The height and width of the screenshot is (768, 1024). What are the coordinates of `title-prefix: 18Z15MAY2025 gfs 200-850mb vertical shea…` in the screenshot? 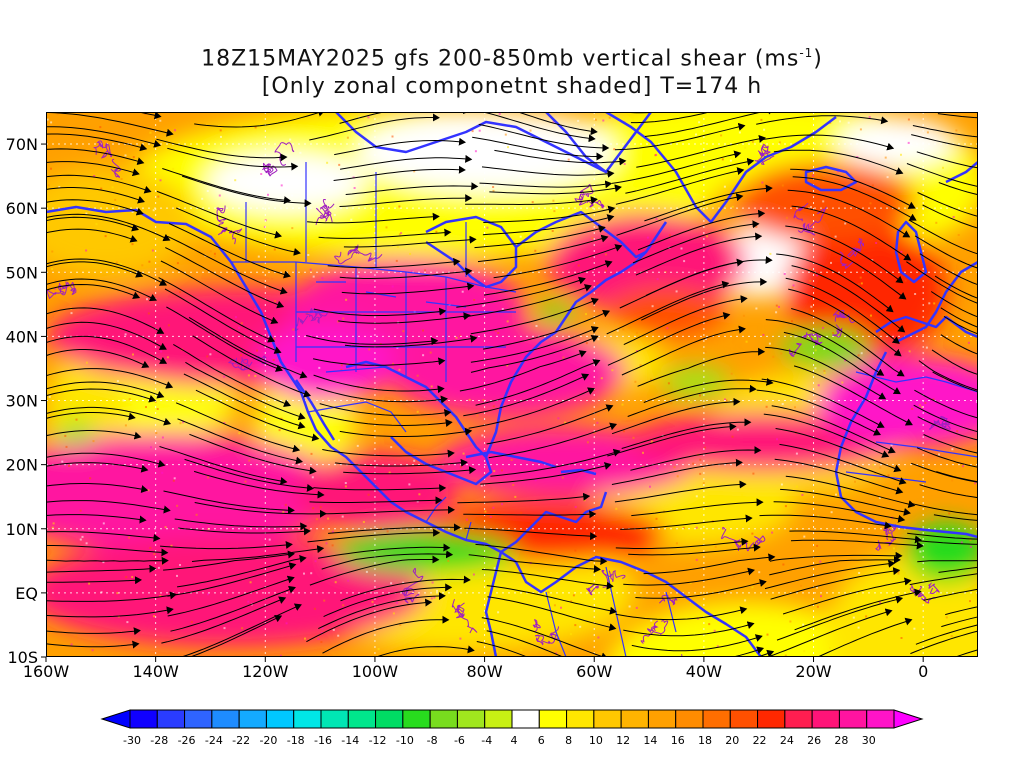 It's located at (500, 59).